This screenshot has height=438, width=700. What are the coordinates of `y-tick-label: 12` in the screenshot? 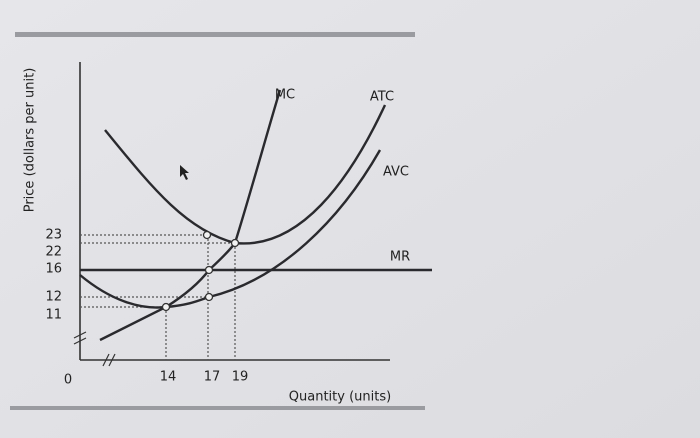 It's located at (53, 297).